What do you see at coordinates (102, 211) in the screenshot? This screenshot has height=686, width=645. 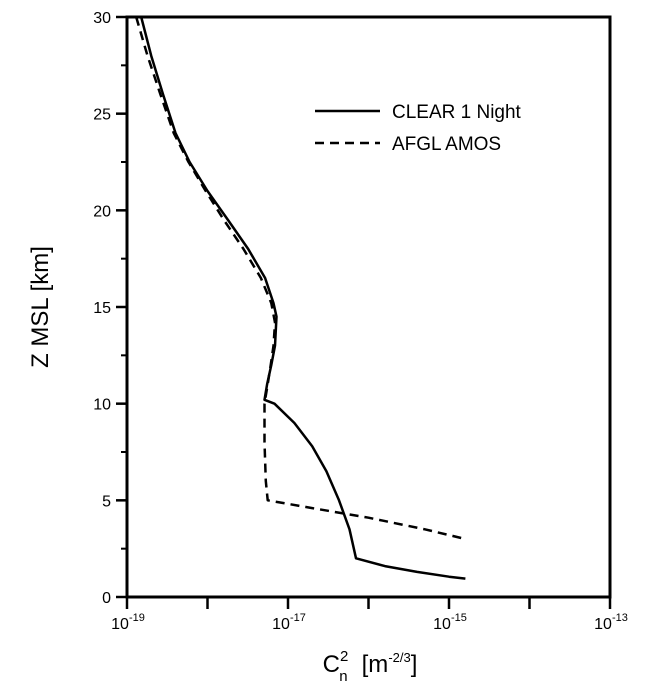 I see `y-tick-label-4: 20` at bounding box center [102, 211].